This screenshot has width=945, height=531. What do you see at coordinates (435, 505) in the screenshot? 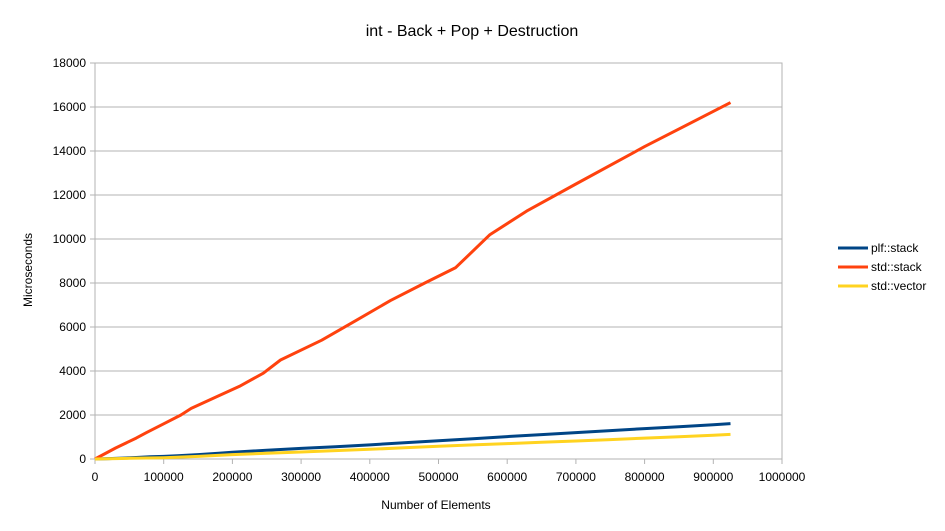
I see `x-axis-title: Number of Elements` at bounding box center [435, 505].